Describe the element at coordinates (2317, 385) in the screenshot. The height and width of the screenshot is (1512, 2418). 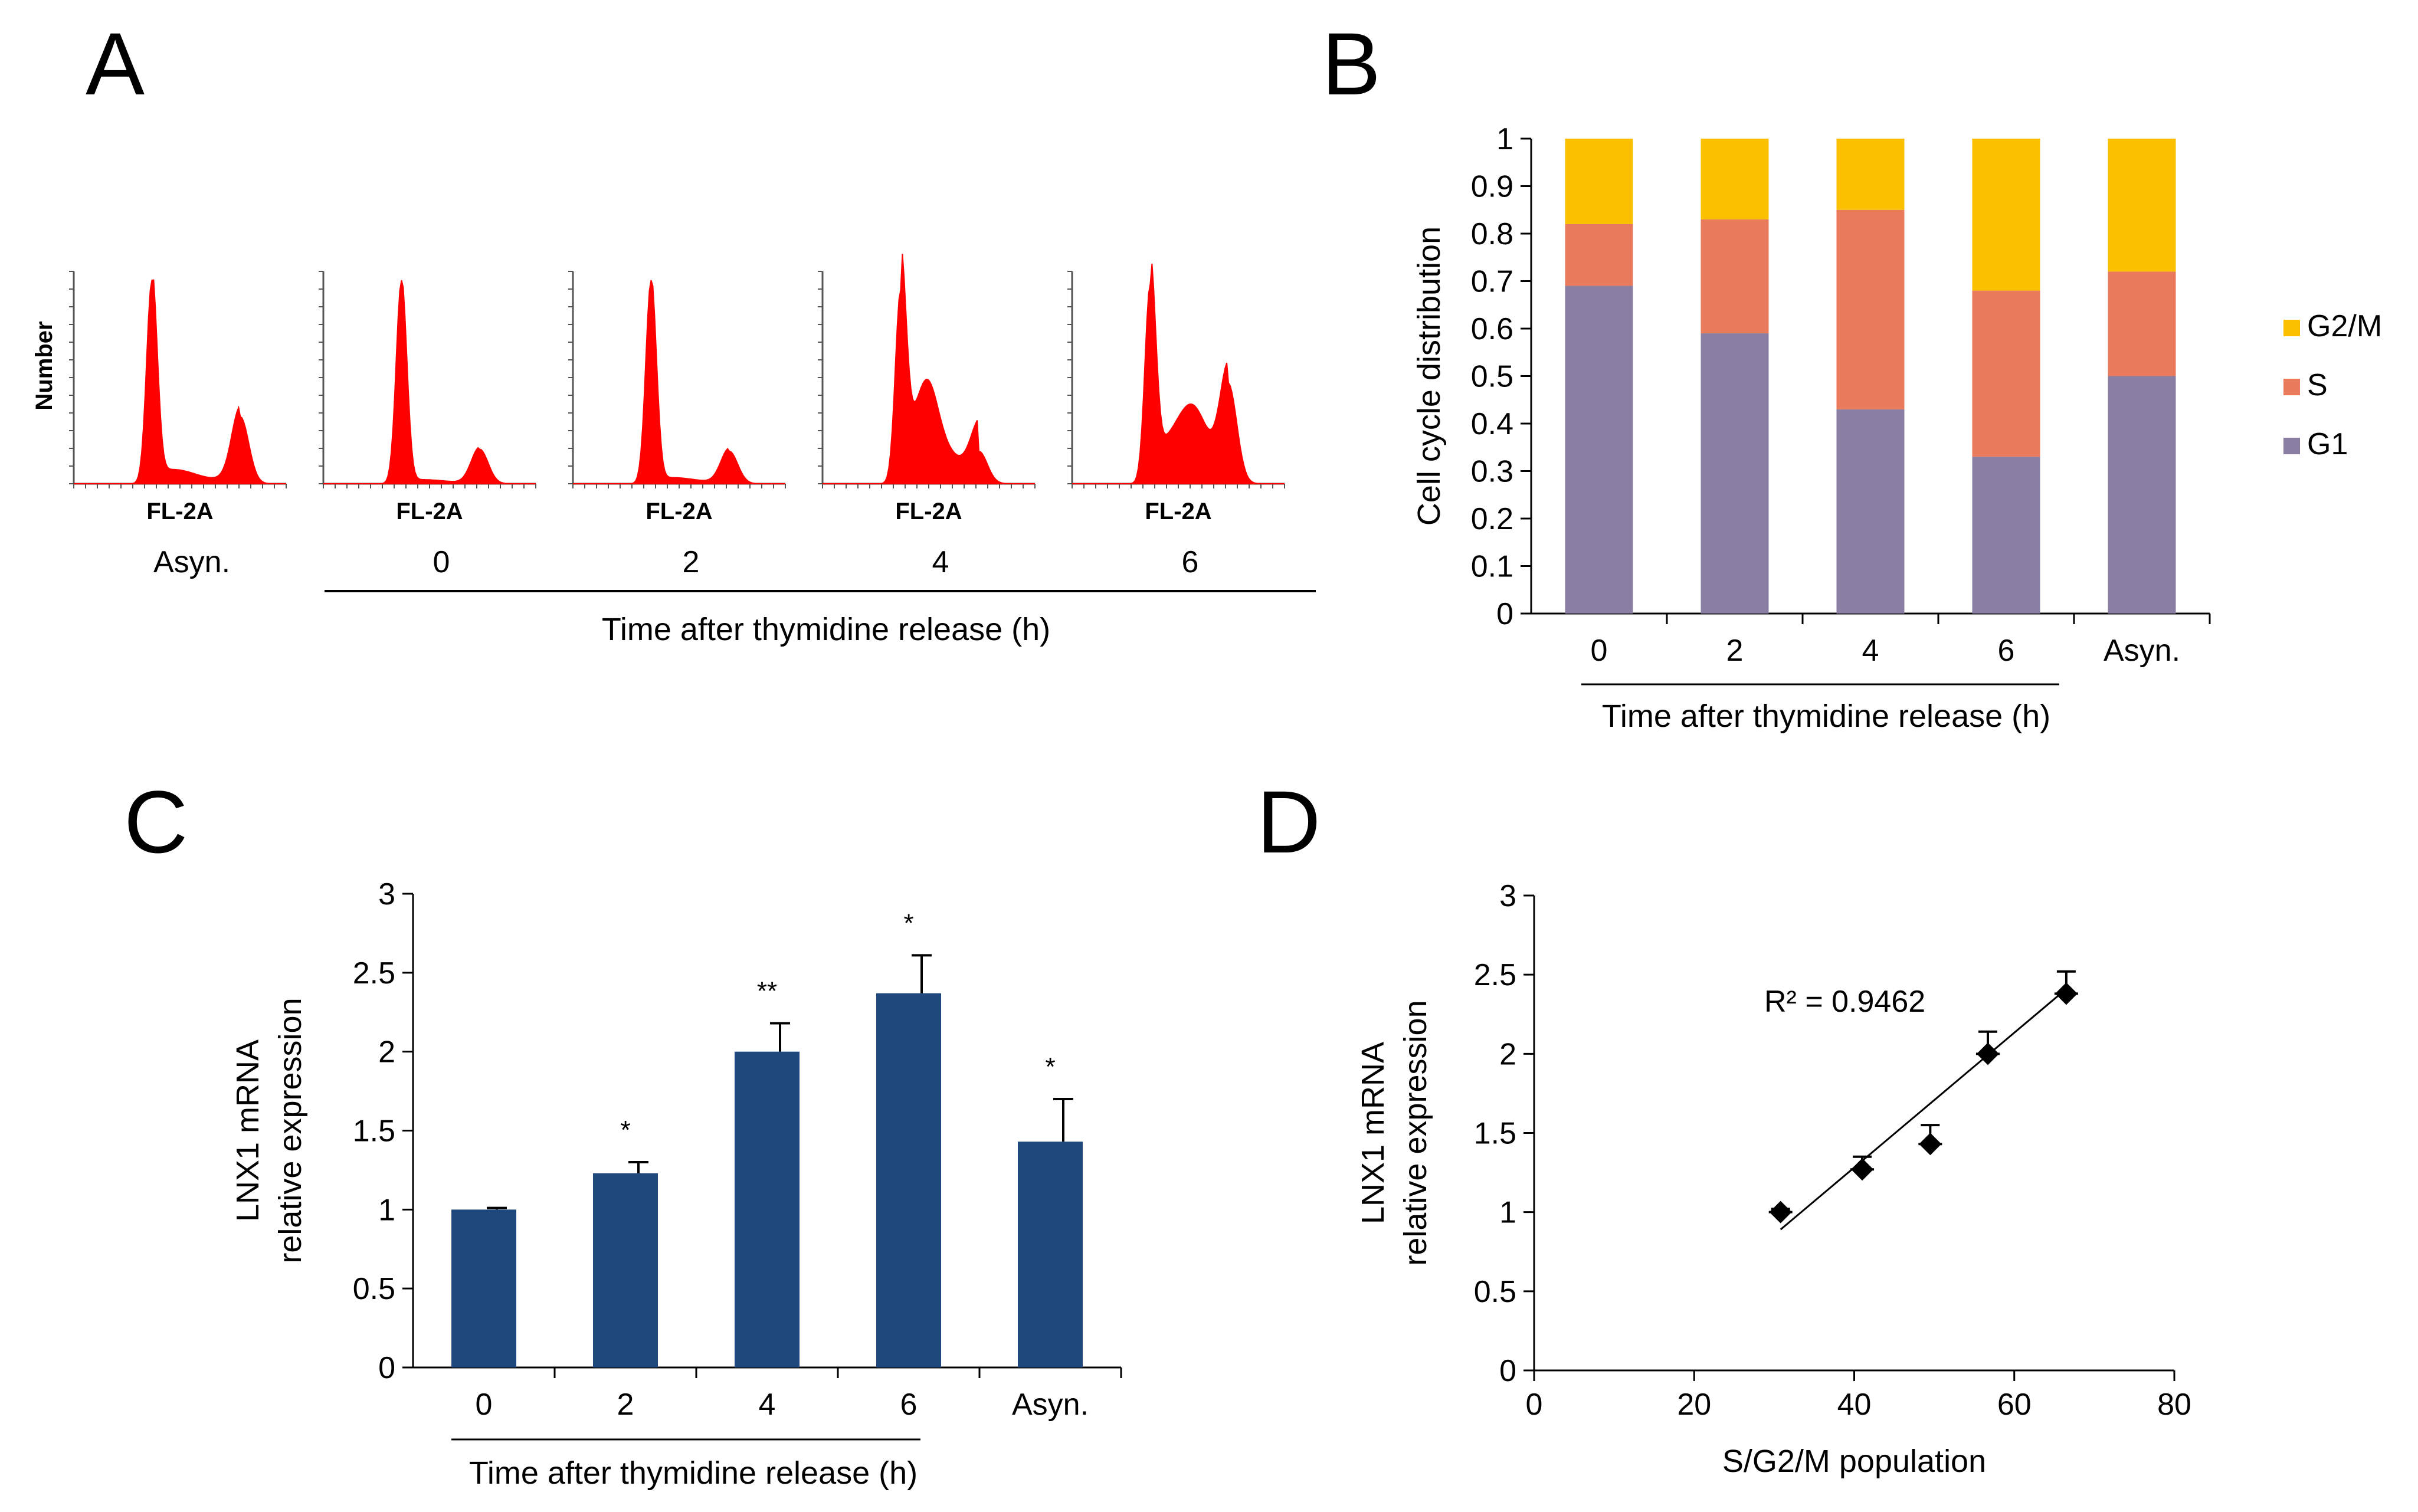
I see `legend-label-s: S` at that location.